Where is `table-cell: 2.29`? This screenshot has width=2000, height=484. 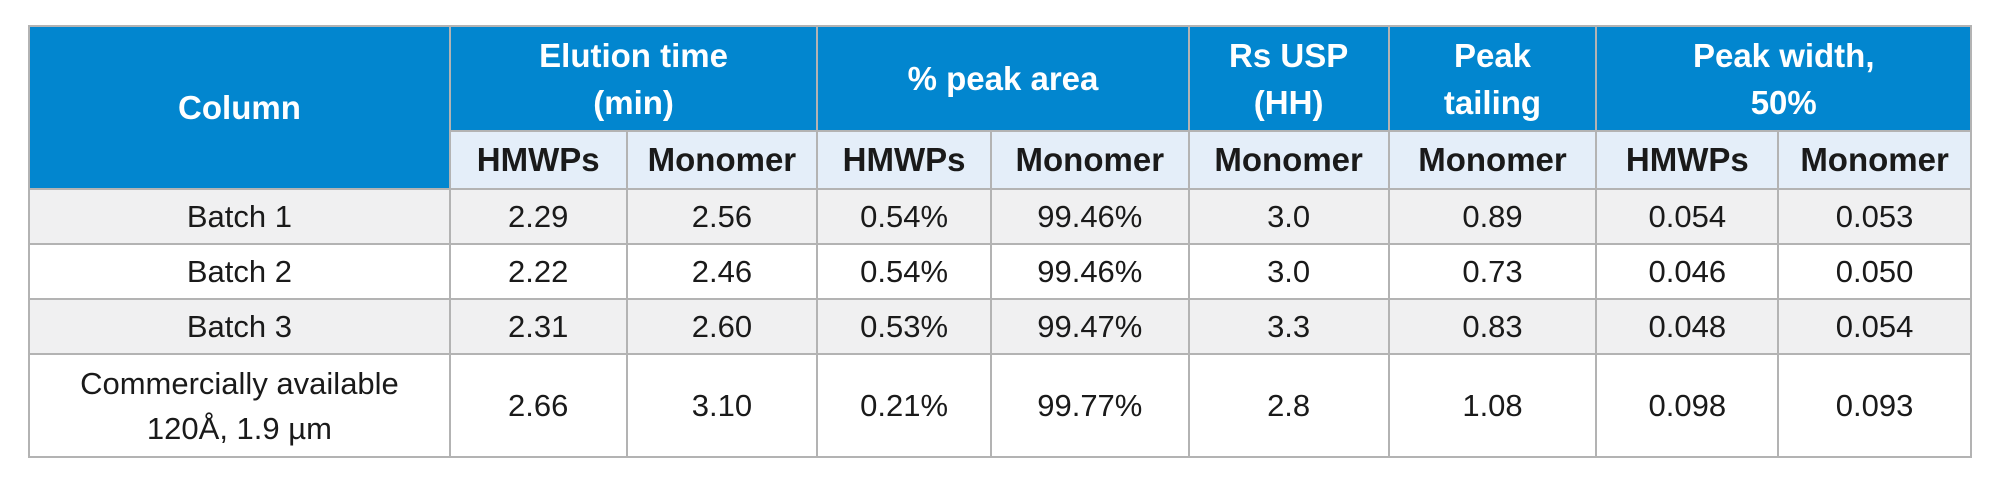
table-cell: 2.29 is located at coordinates (538, 216).